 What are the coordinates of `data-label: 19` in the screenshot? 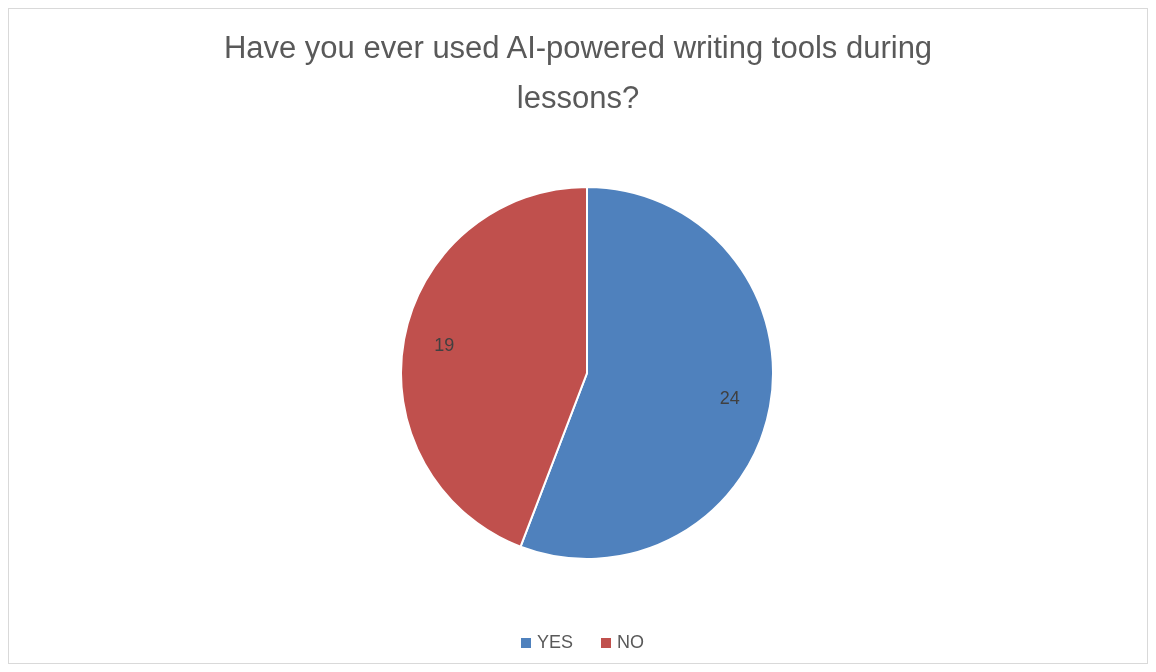 It's located at (444, 345).